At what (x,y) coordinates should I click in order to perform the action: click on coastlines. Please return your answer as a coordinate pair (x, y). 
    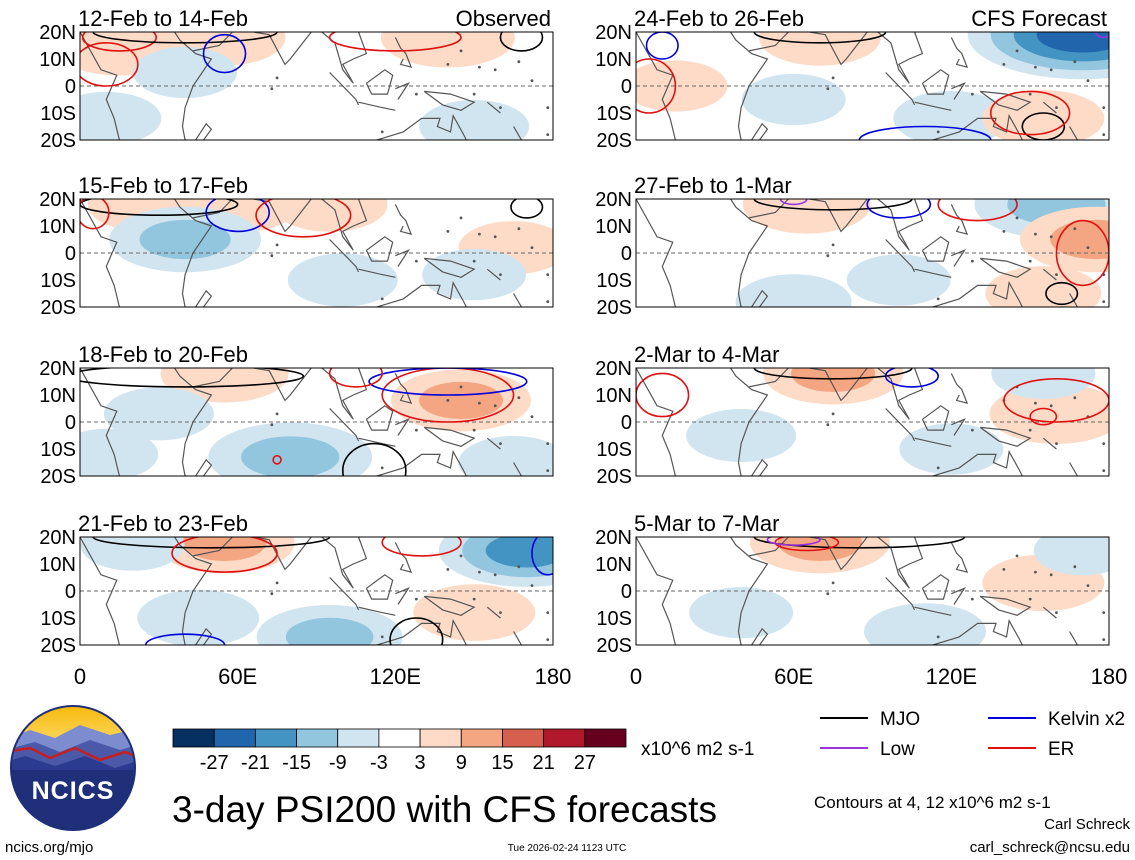
    Looking at the image, I should click on (315, 86).